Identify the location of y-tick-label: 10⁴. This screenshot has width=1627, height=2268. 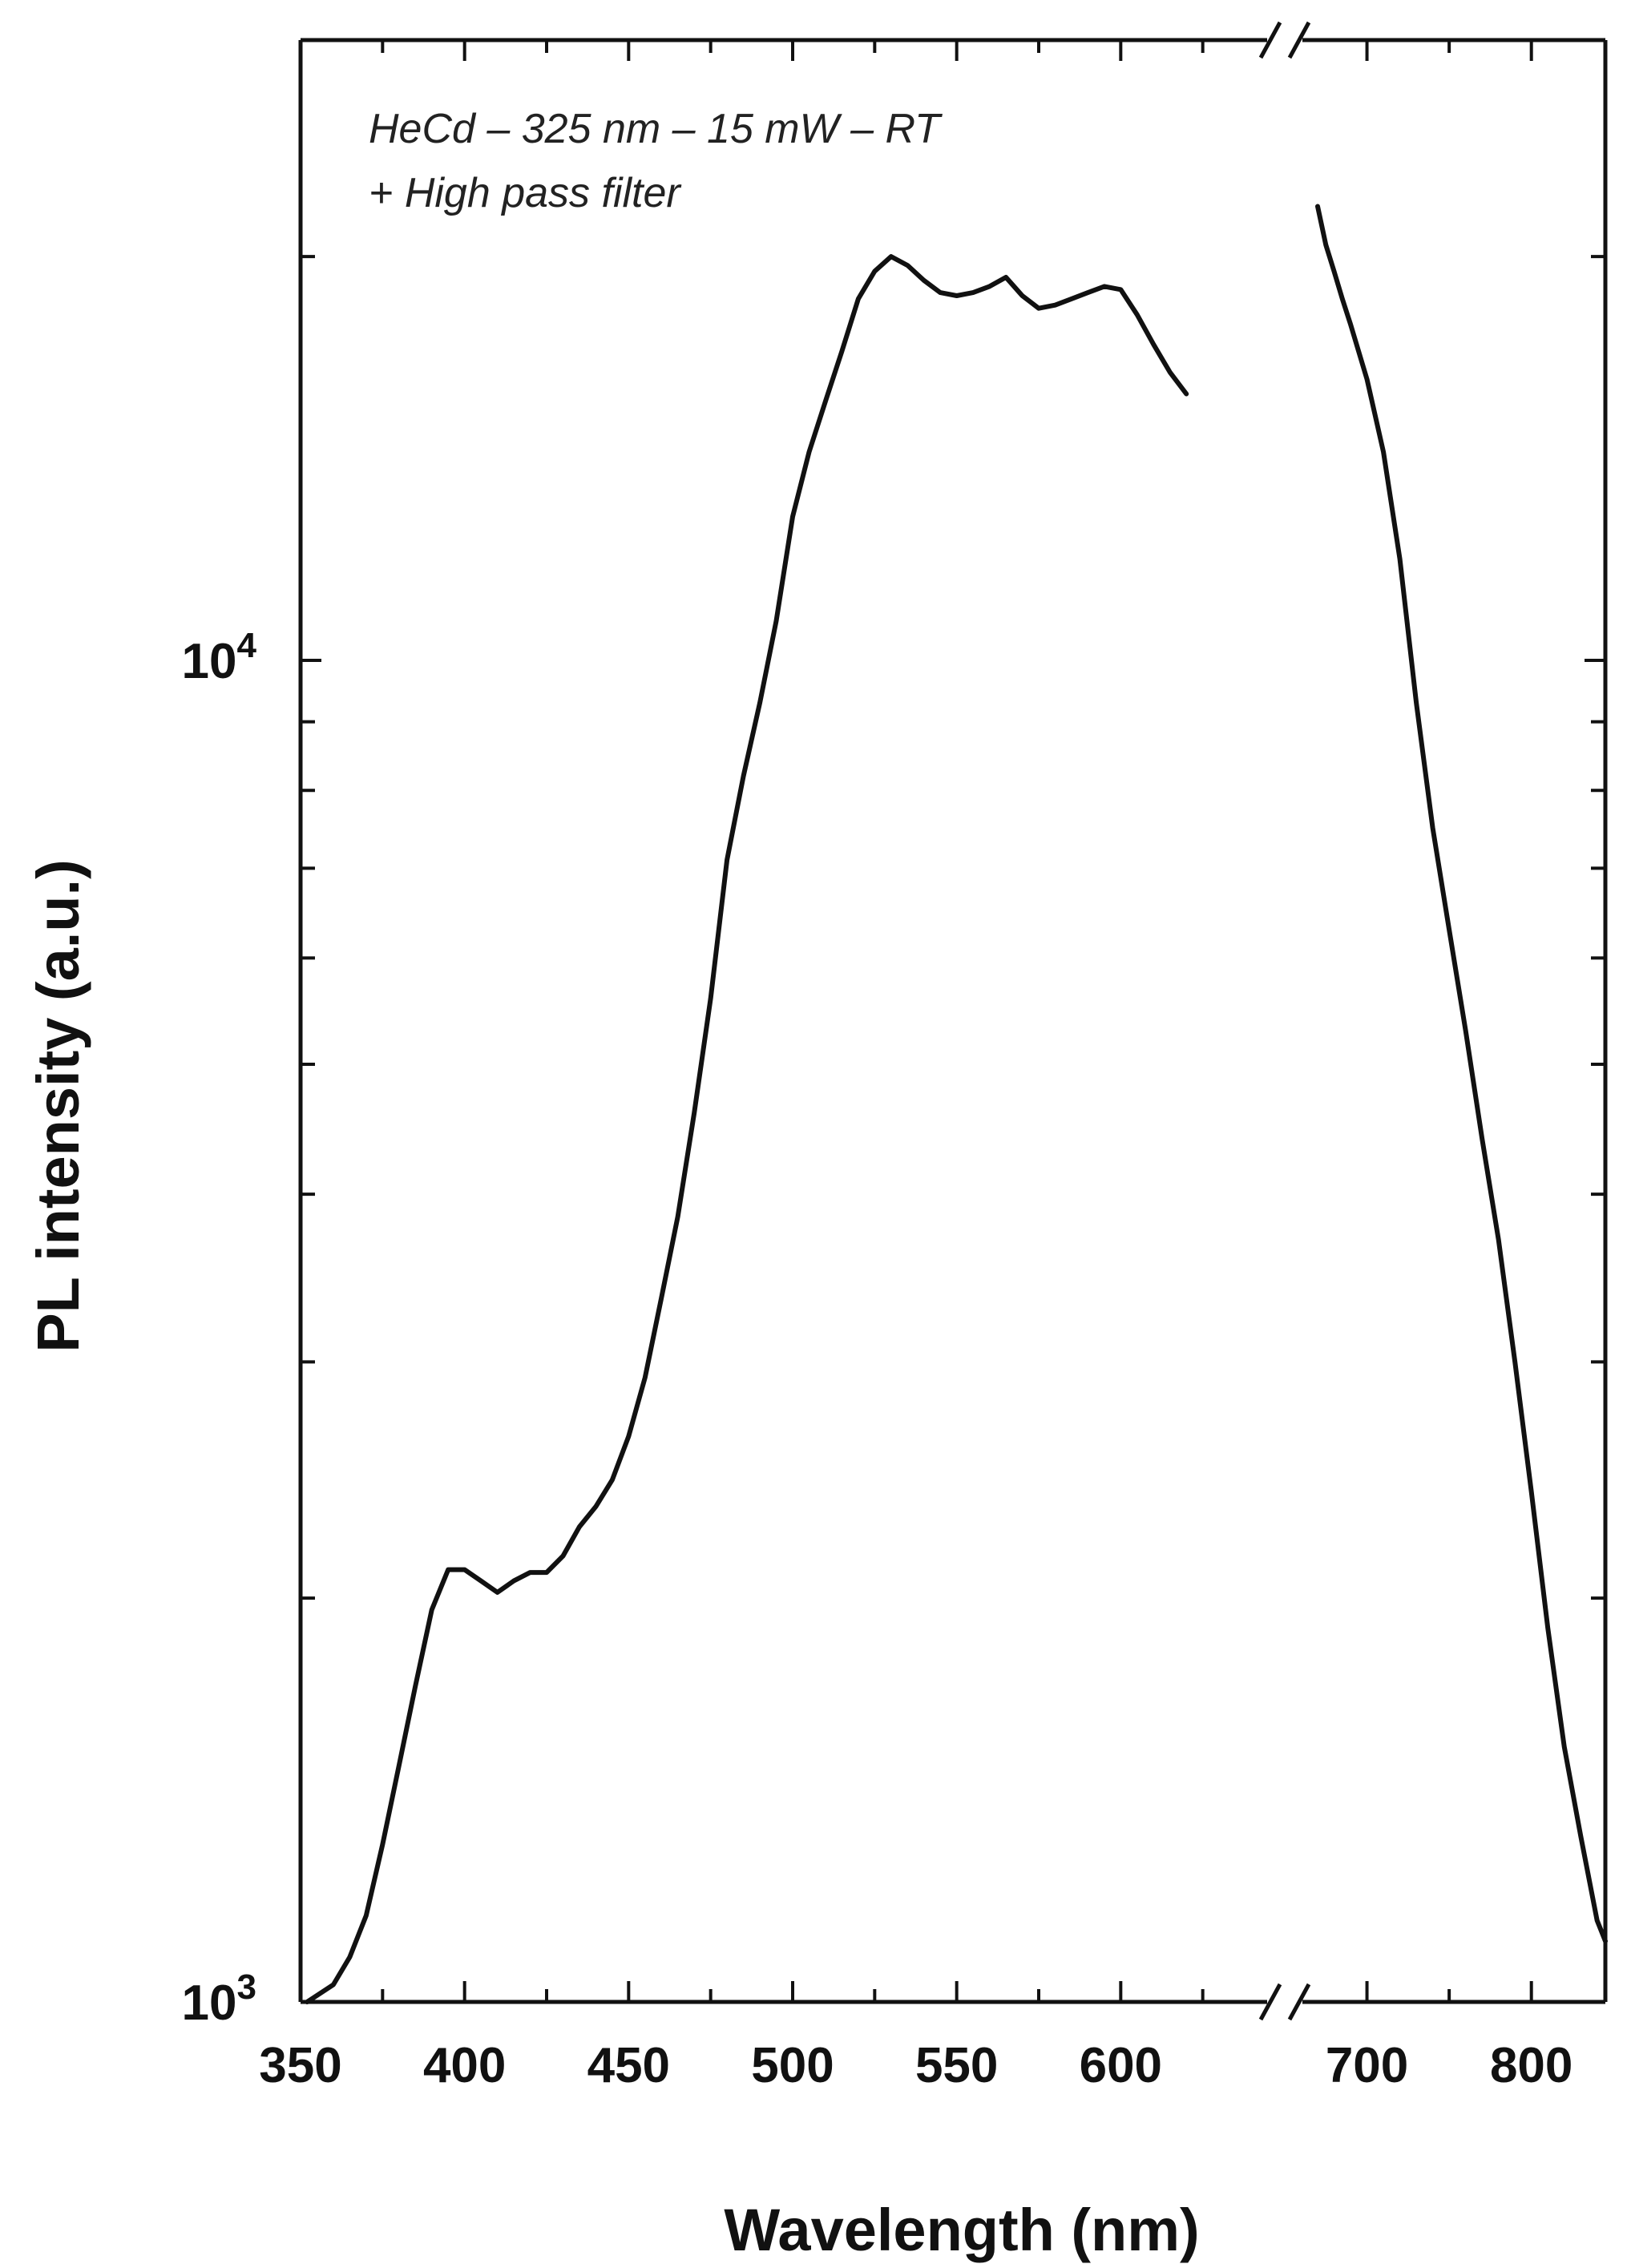
(219, 657).